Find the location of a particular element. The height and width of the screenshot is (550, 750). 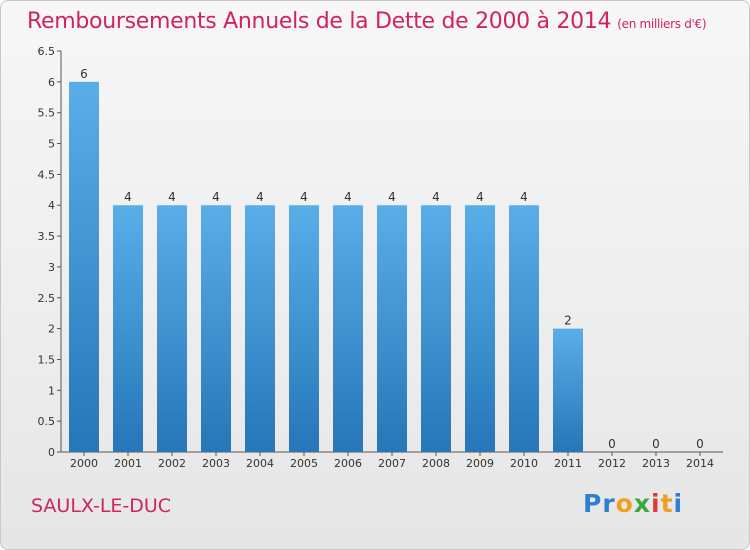

x-tick-label-2007: 2007 is located at coordinates (392, 463).